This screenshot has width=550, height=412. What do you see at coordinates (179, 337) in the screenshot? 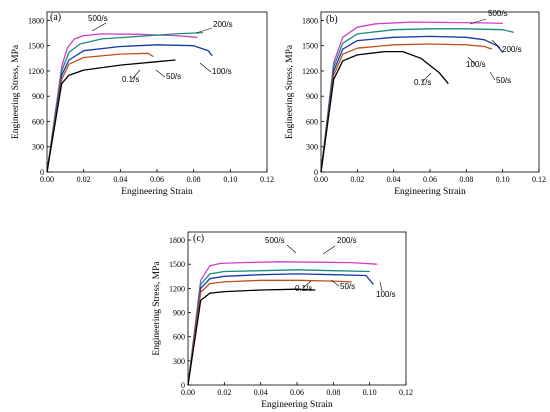
I see `y-tick-label: 600` at bounding box center [179, 337].